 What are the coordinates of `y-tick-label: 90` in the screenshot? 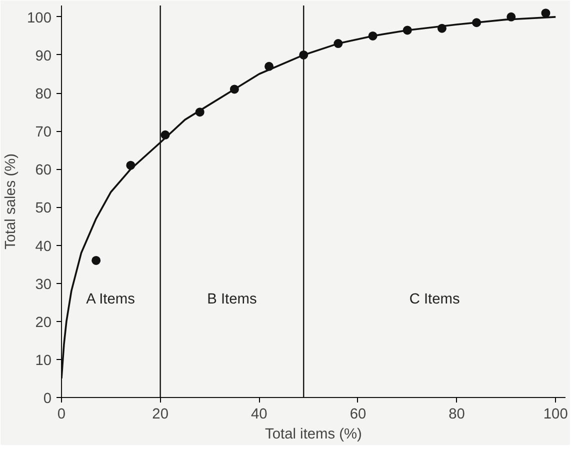 It's located at (43, 56).